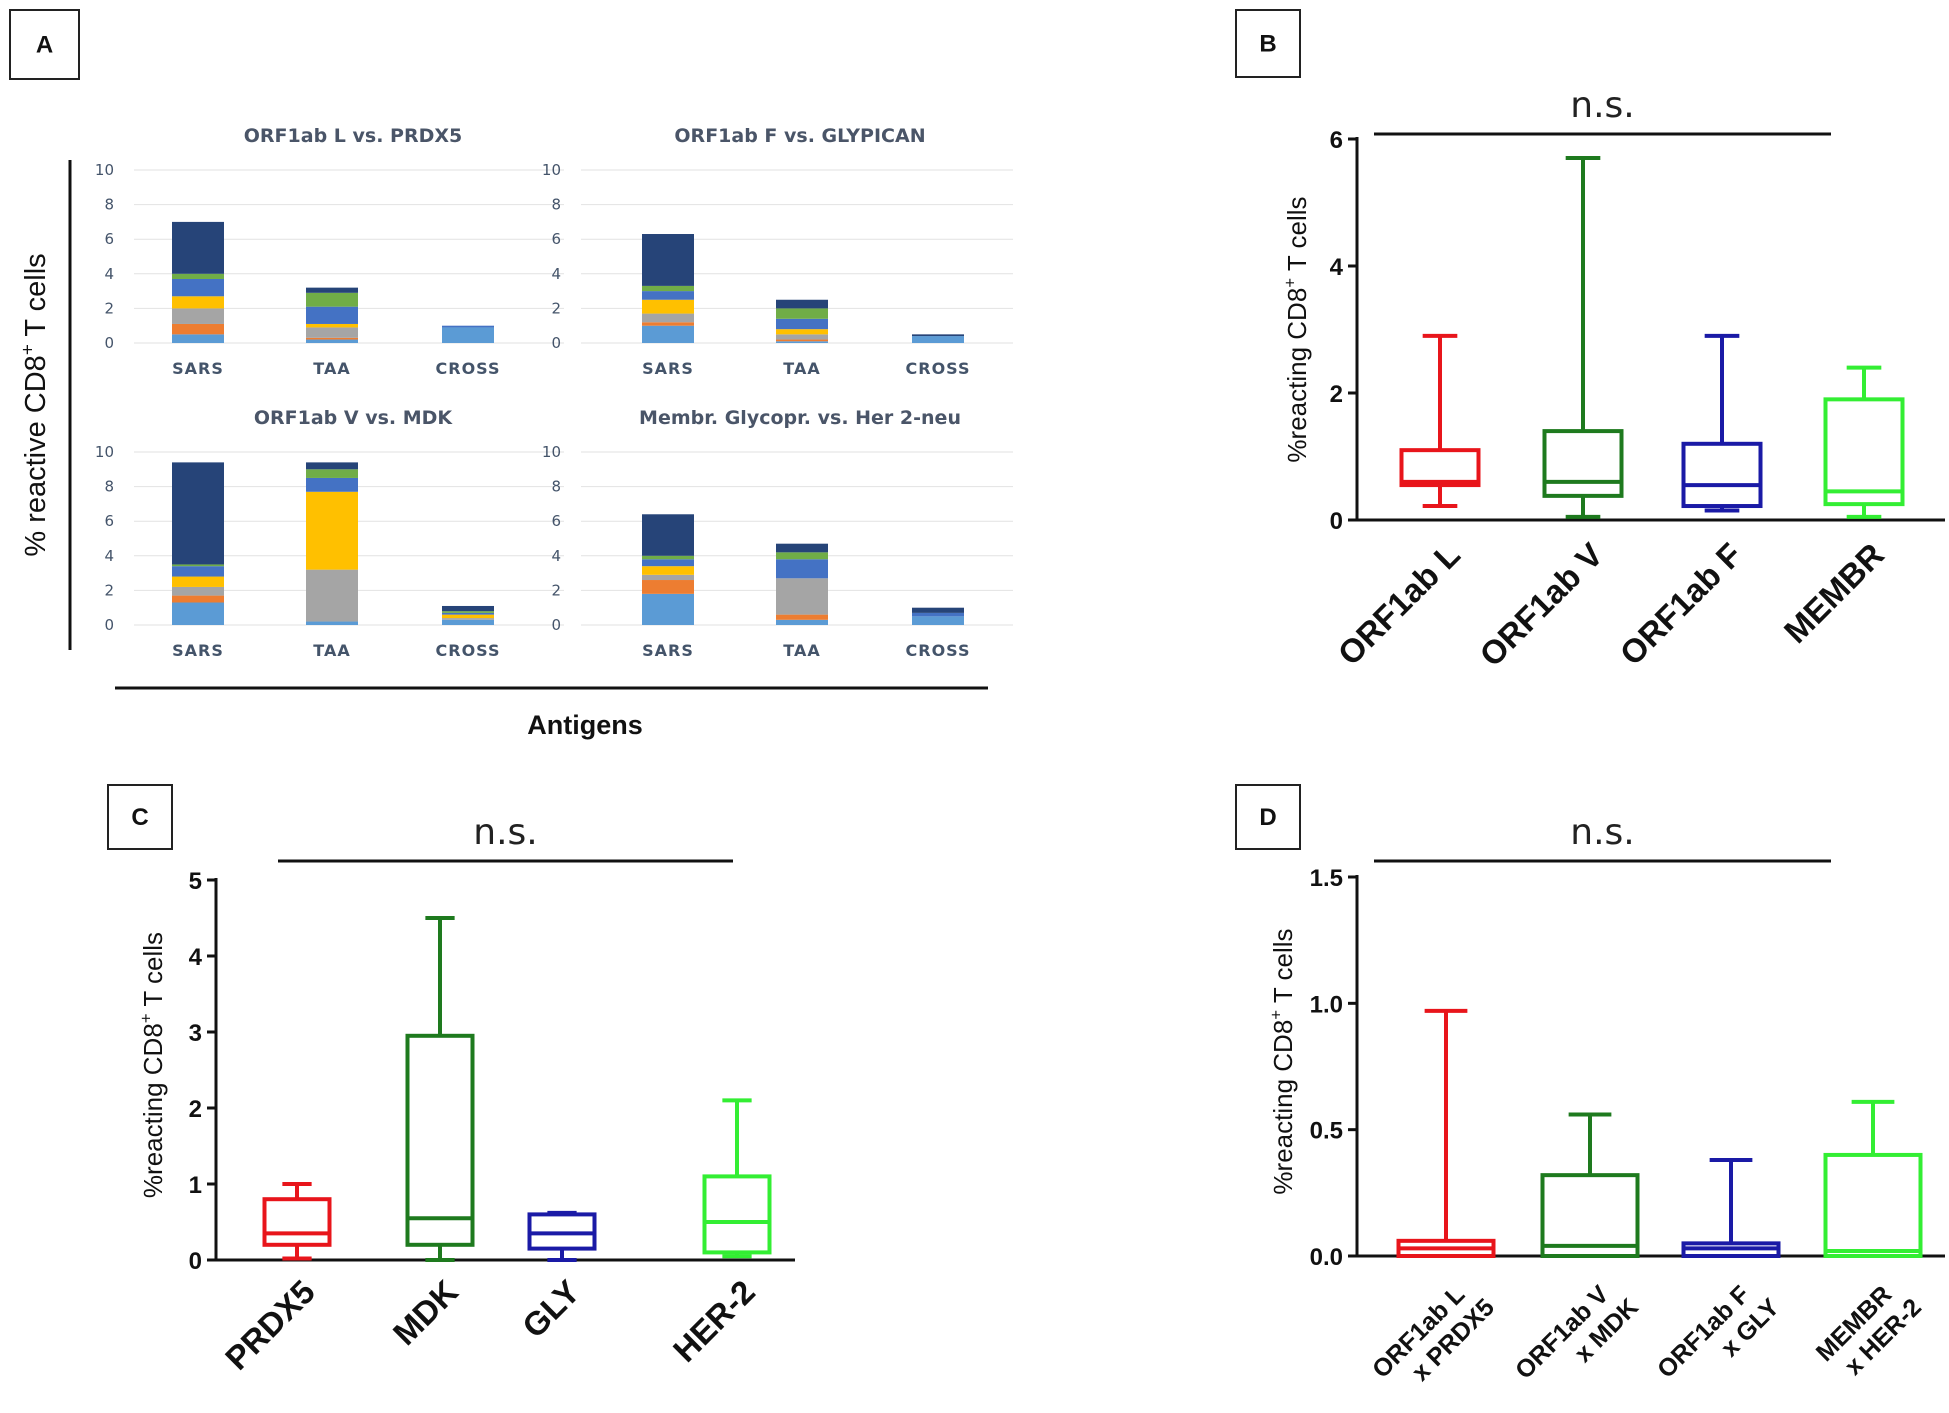  I want to click on x-tick-label: ORF1ab Lx PRDX5, so click(1433, 1333).